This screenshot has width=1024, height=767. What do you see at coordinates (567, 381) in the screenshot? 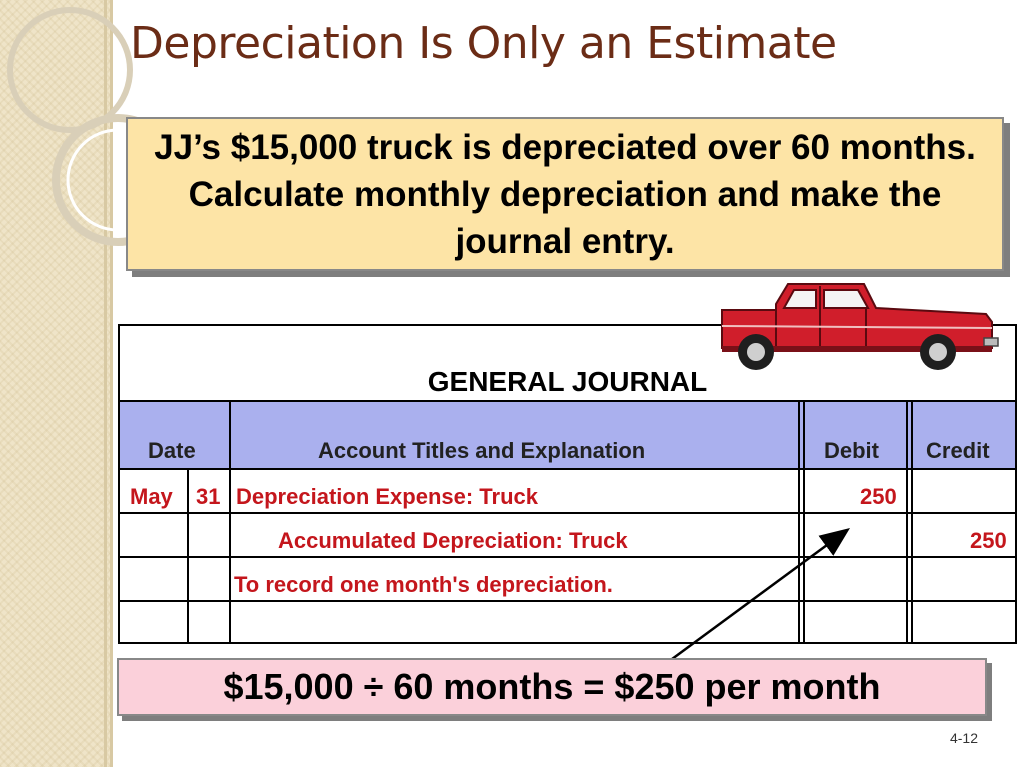
I see `journal-title: GENERAL JOURNAL` at bounding box center [567, 381].